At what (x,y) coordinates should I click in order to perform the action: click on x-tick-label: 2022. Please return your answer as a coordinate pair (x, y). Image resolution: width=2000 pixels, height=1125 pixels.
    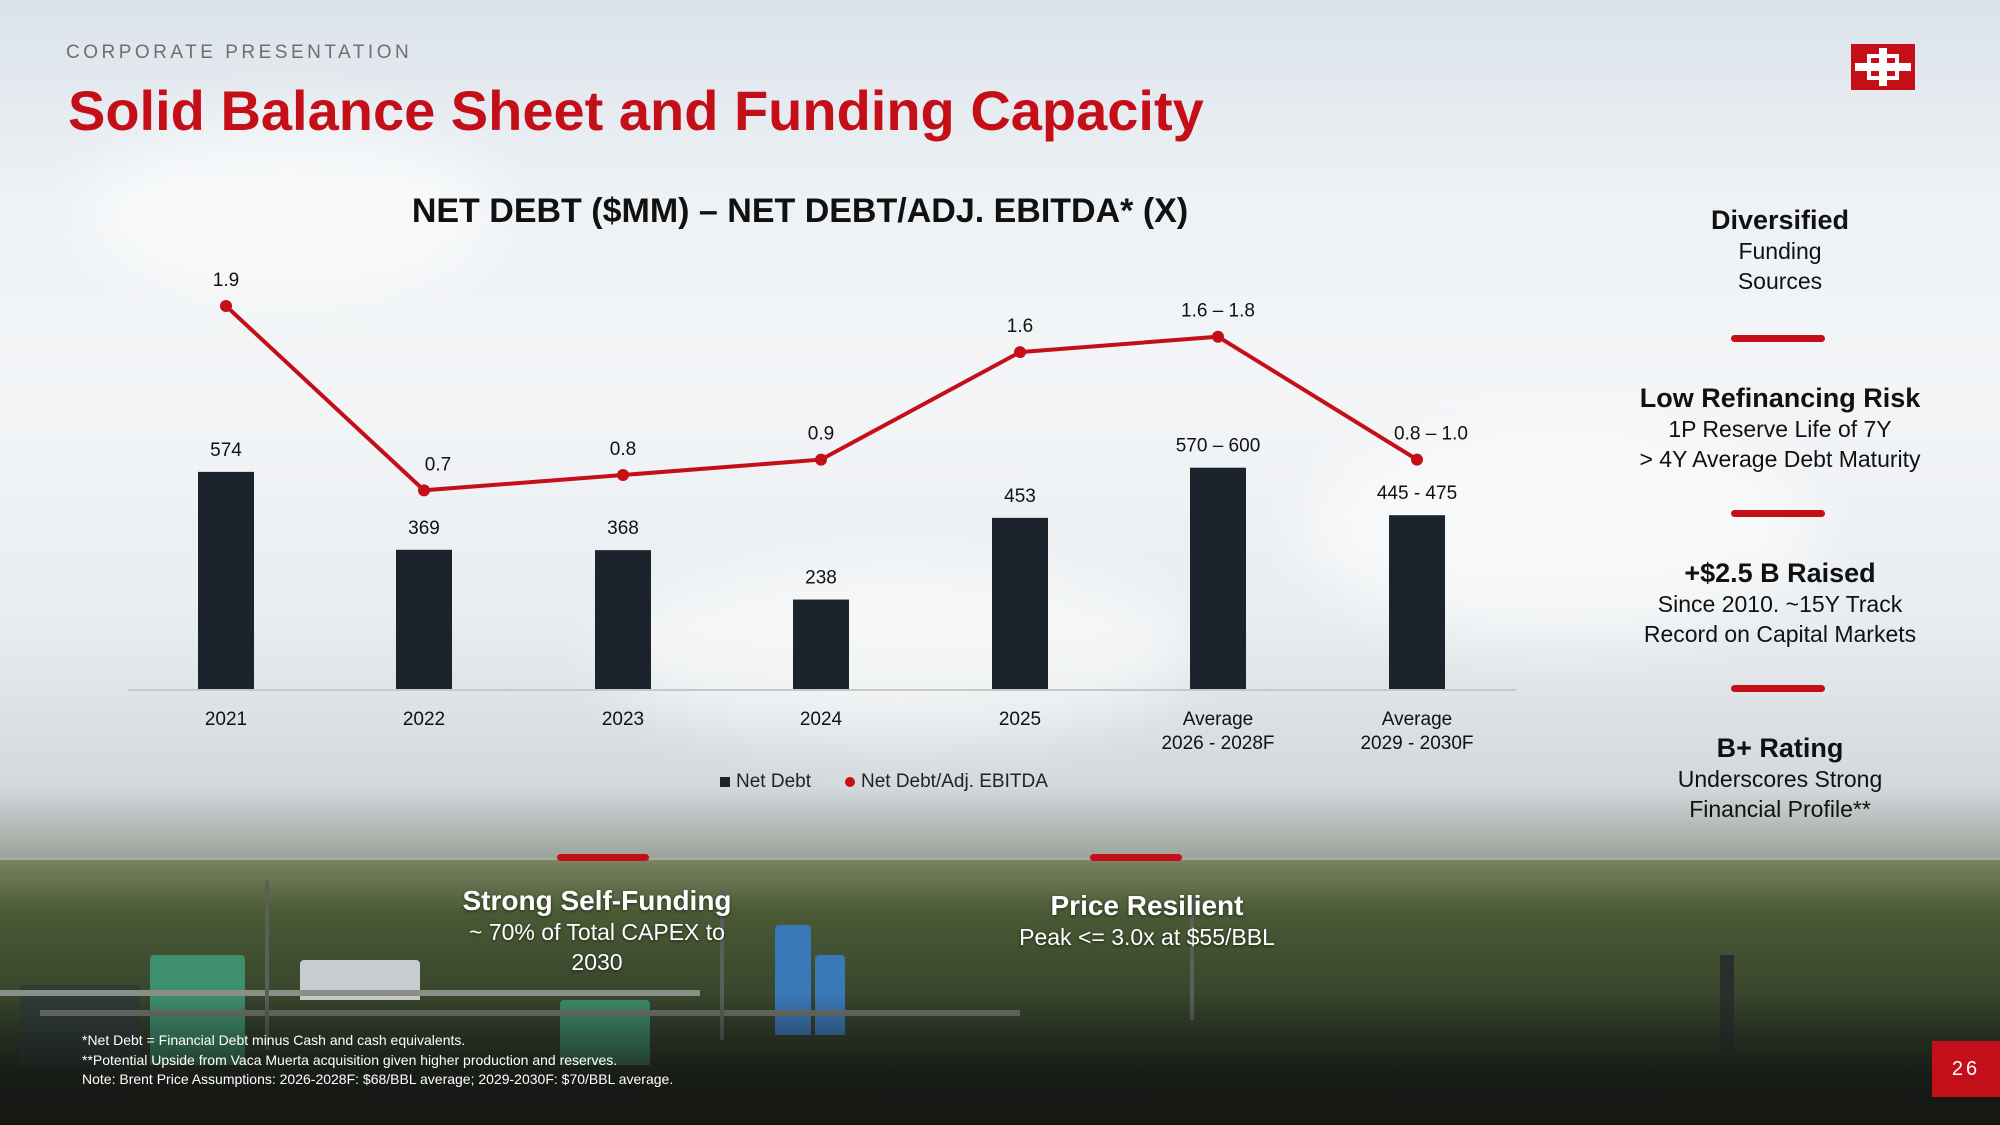
    Looking at the image, I should click on (424, 719).